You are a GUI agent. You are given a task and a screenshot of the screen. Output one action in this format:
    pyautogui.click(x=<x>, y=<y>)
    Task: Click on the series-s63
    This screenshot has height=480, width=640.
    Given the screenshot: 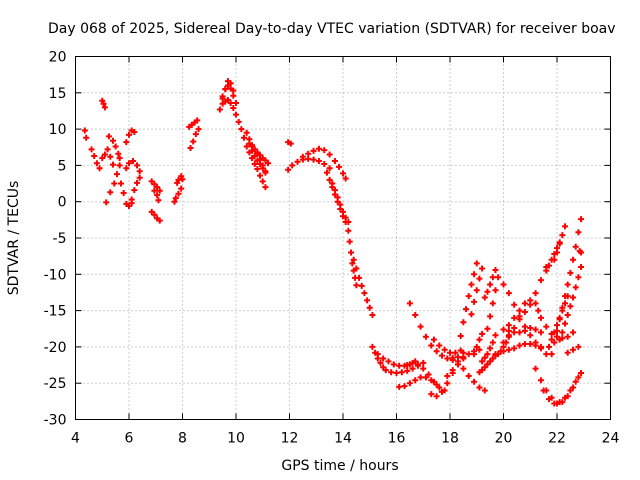 What is the action you would take?
    pyautogui.click(x=580, y=252)
    